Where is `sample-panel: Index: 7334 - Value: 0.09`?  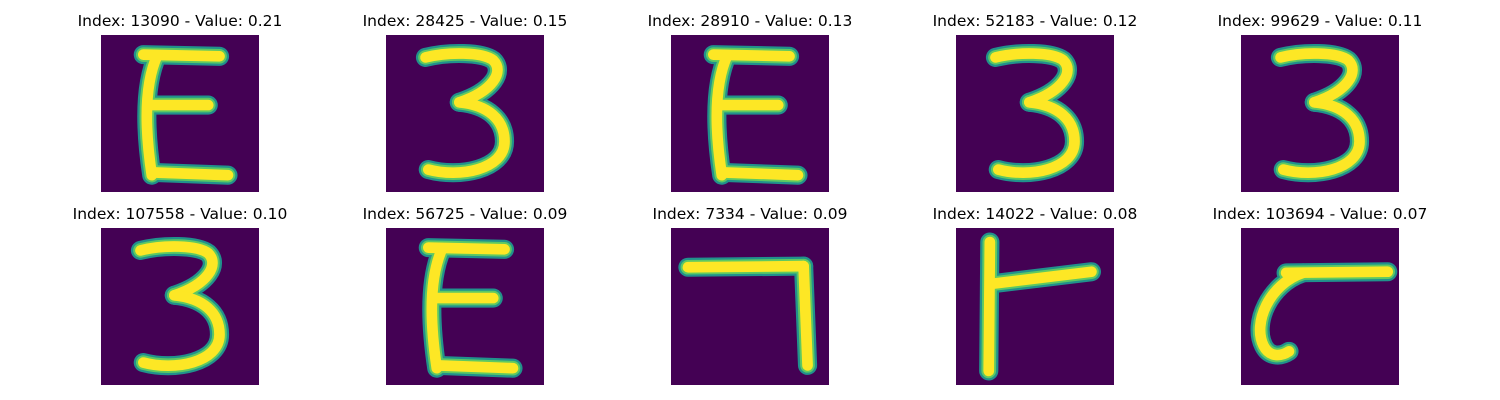 sample-panel: Index: 7334 - Value: 0.09 is located at coordinates (750, 289).